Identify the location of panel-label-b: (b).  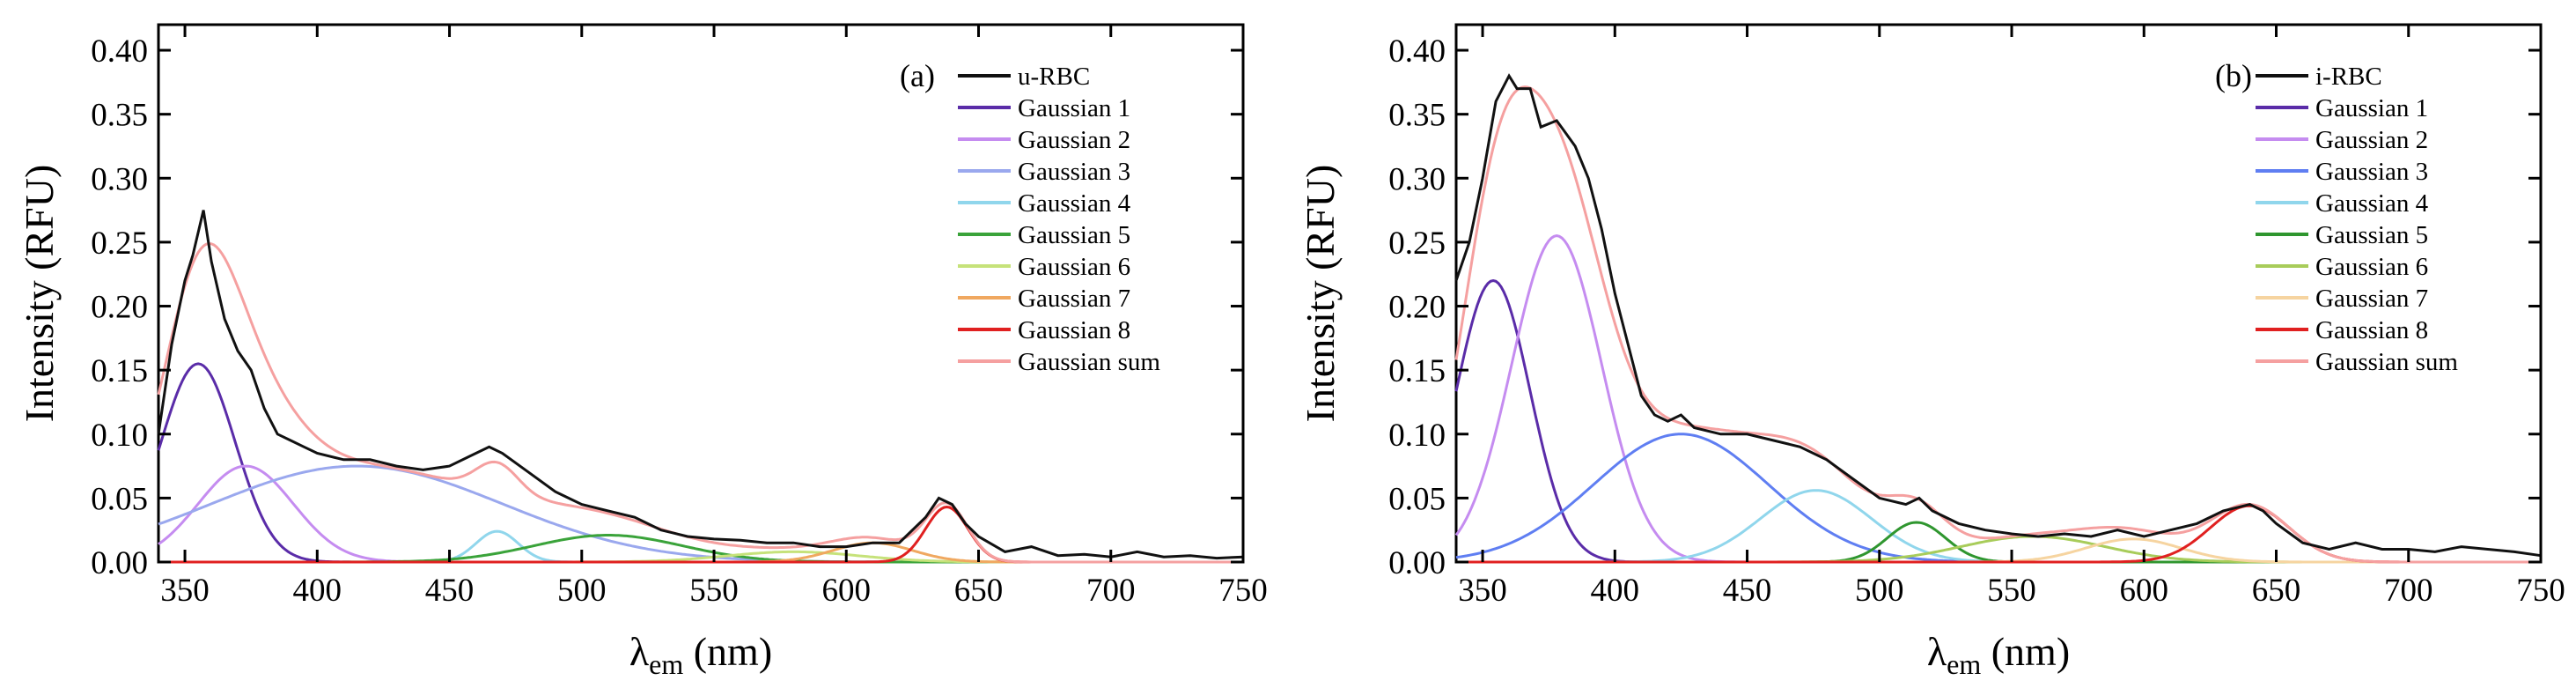
(2233, 75).